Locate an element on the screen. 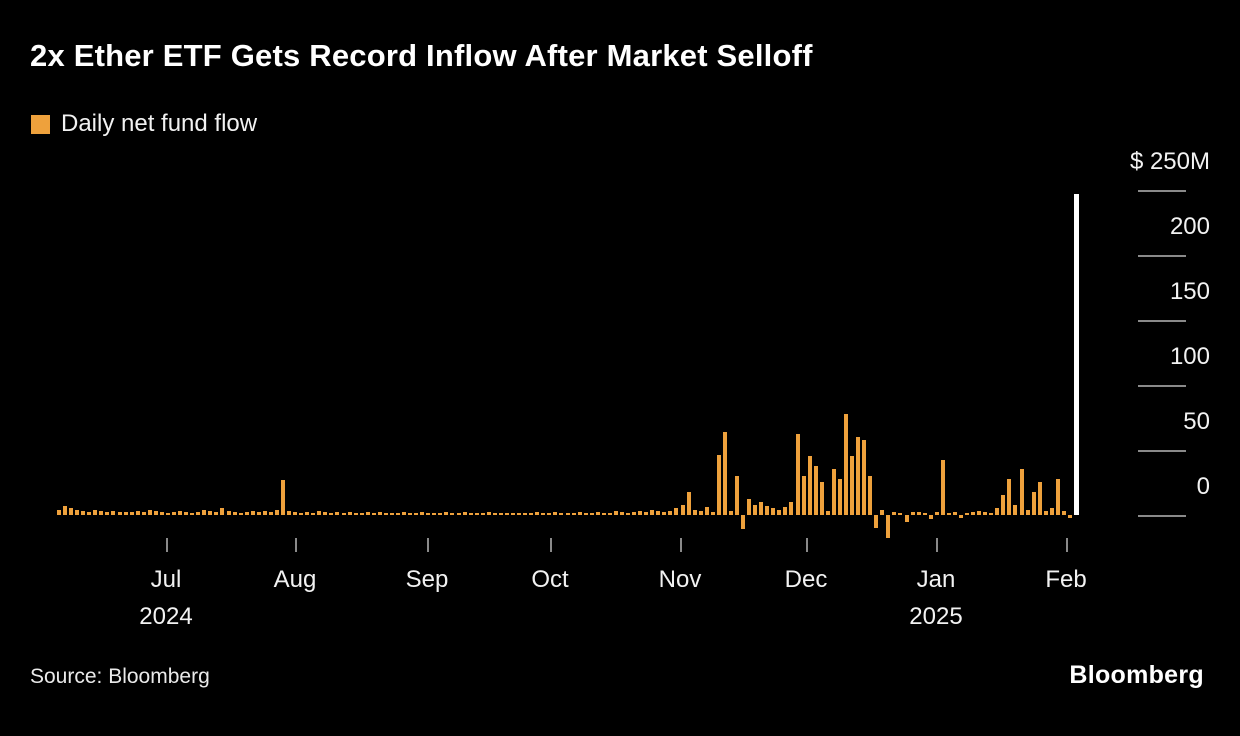 This screenshot has width=1240, height=736. x-year-label: 2024 is located at coordinates (166, 616).